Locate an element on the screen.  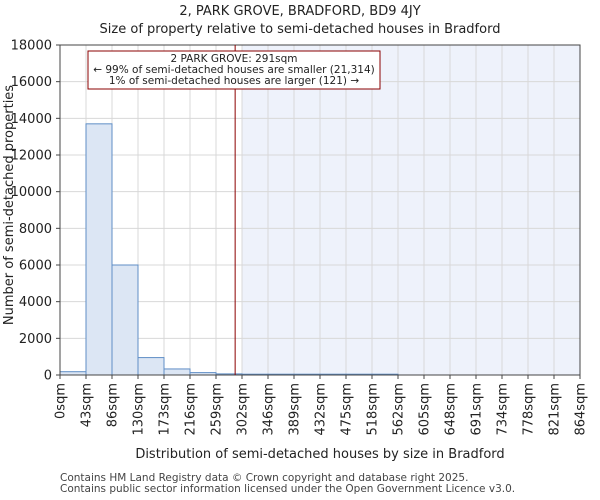
annotation-line-1: 2 PARK GROVE: 291sqm is located at coordinates (234, 59).